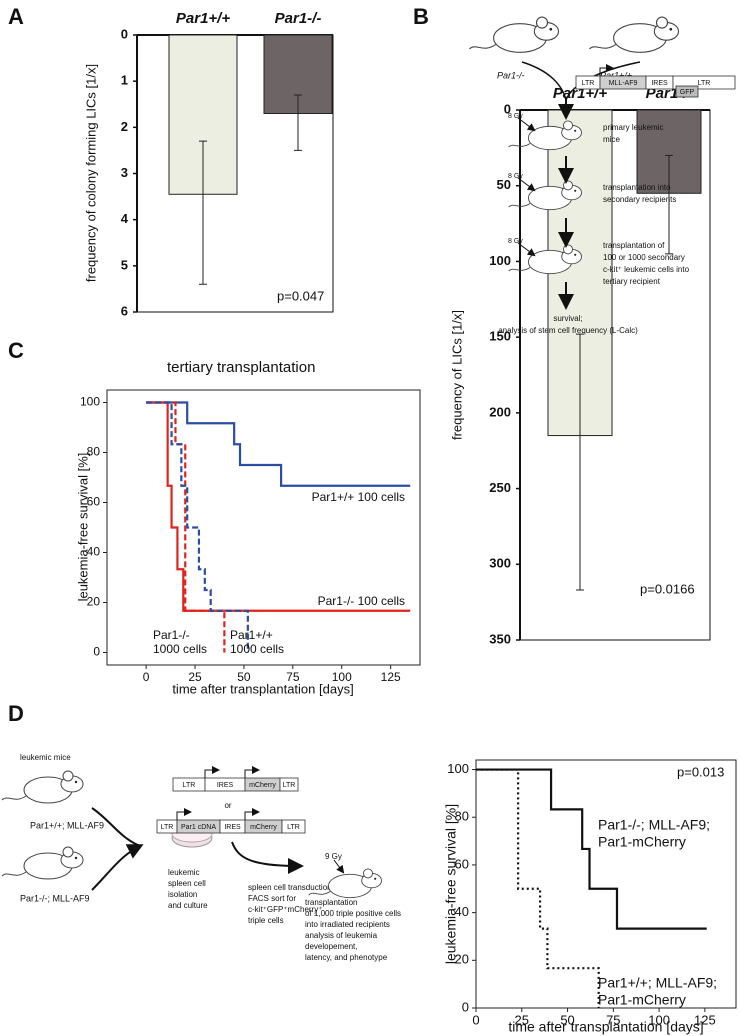 This screenshot has height=1036, width=740. Describe the element at coordinates (333, 856) in the screenshot. I see `dose-label: 9 Gy` at that location.